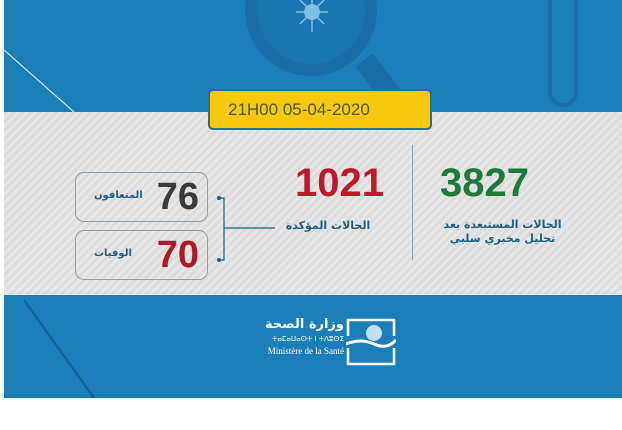 This screenshot has height=430, width=622. Describe the element at coordinates (502, 224) in the screenshot. I see `excluded-label-line1: الحالات المستبعدة بعد` at that location.